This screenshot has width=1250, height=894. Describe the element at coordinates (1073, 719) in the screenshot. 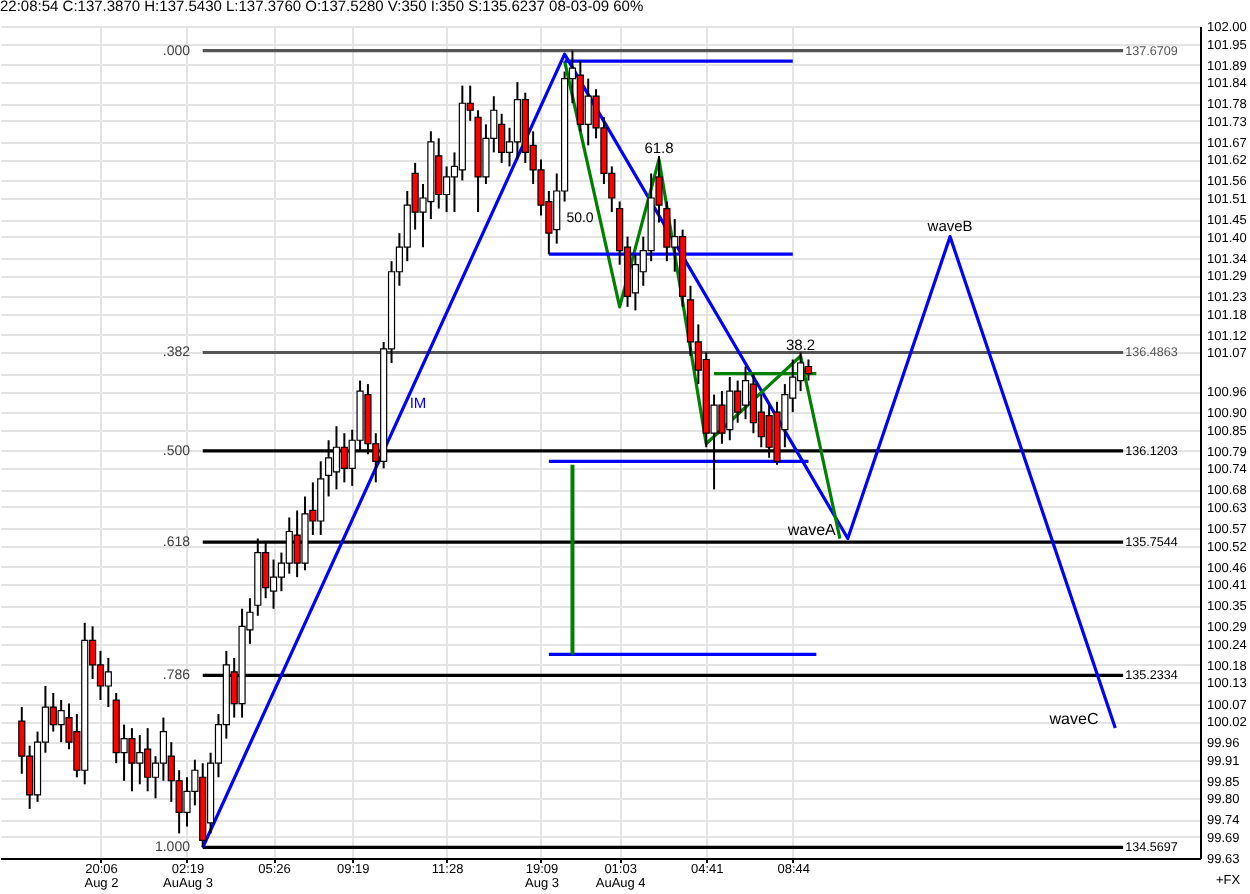

I see `annotation: waveC` at that location.